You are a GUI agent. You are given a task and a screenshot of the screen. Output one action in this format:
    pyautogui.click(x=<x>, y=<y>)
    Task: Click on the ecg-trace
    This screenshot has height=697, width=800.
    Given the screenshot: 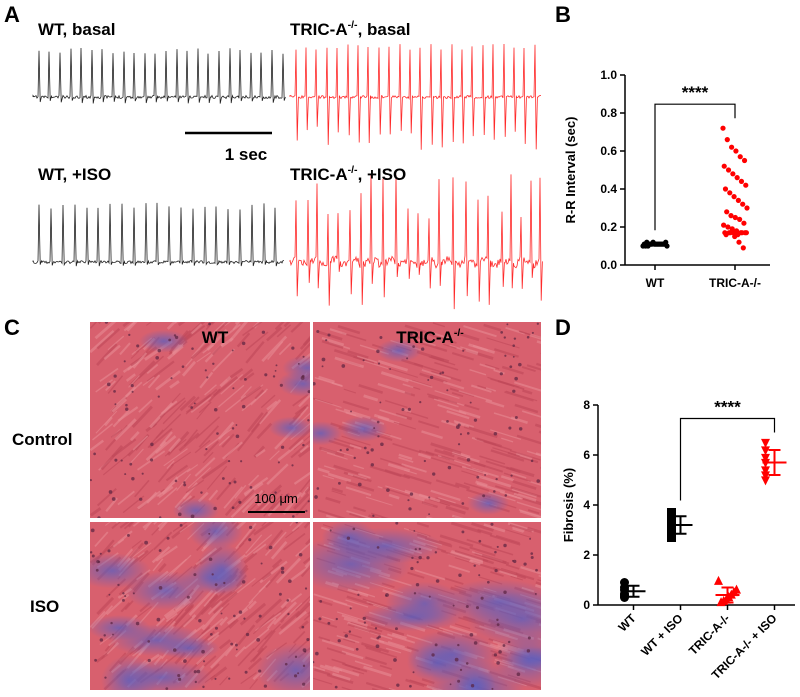 What is the action you would take?
    pyautogui.click(x=415, y=96)
    